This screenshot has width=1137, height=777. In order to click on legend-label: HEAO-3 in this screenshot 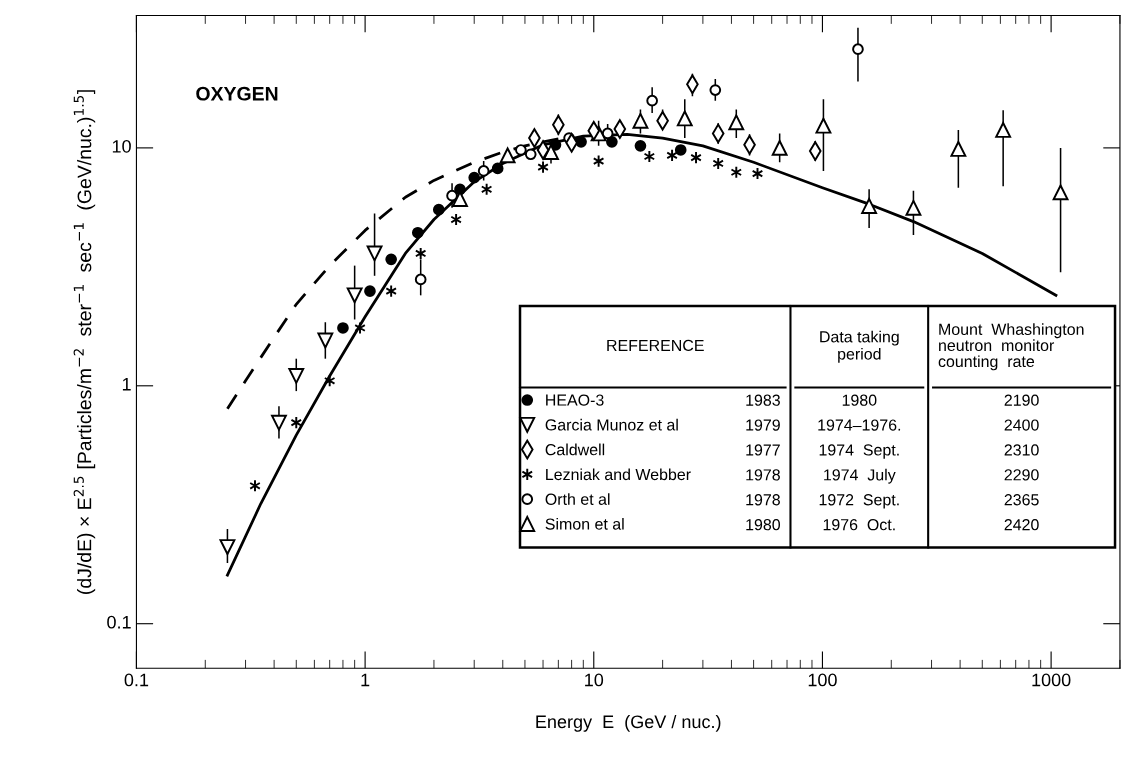, I will do `click(575, 400)`.